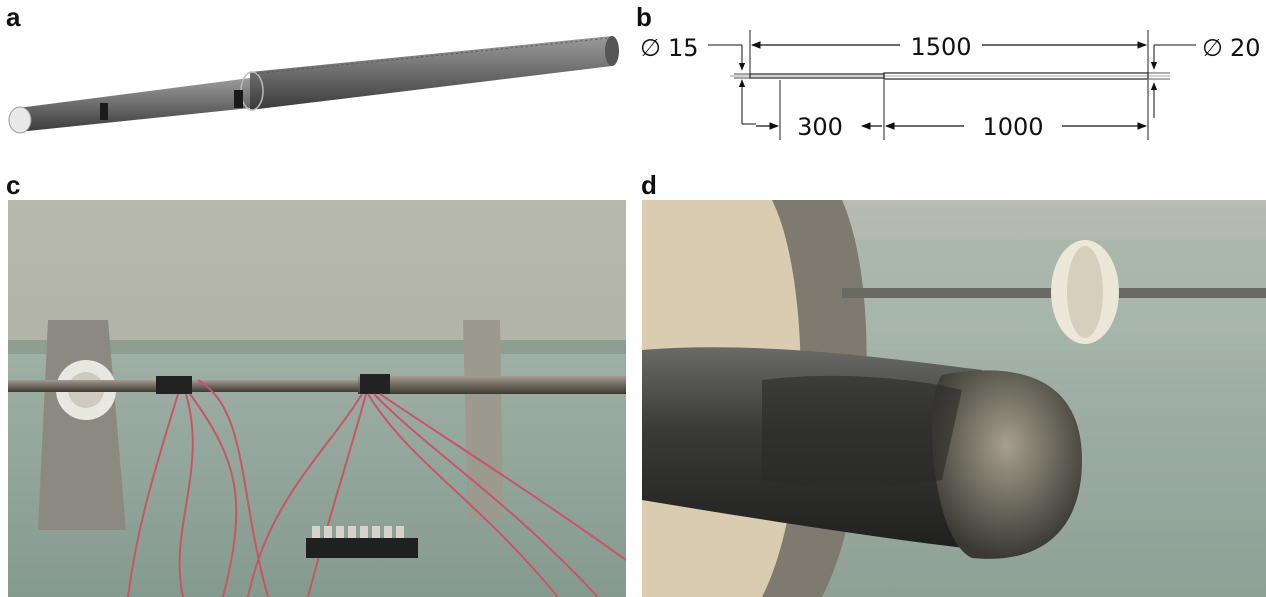 This screenshot has height=597, width=1266. Describe the element at coordinates (1012, 127) in the screenshot. I see `dim-right-segment: 1000` at that location.